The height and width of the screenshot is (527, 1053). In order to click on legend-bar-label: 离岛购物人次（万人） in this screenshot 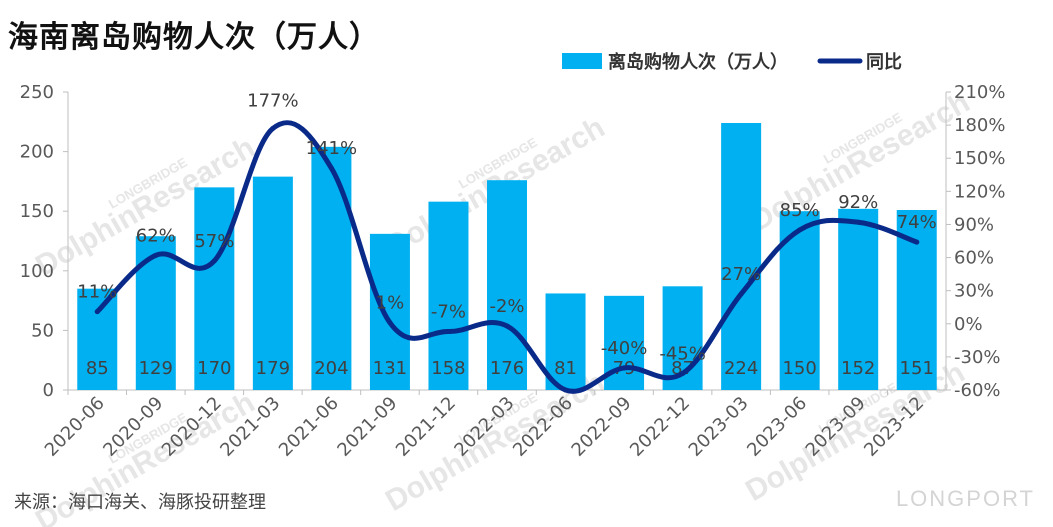, I will do `click(698, 62)`.